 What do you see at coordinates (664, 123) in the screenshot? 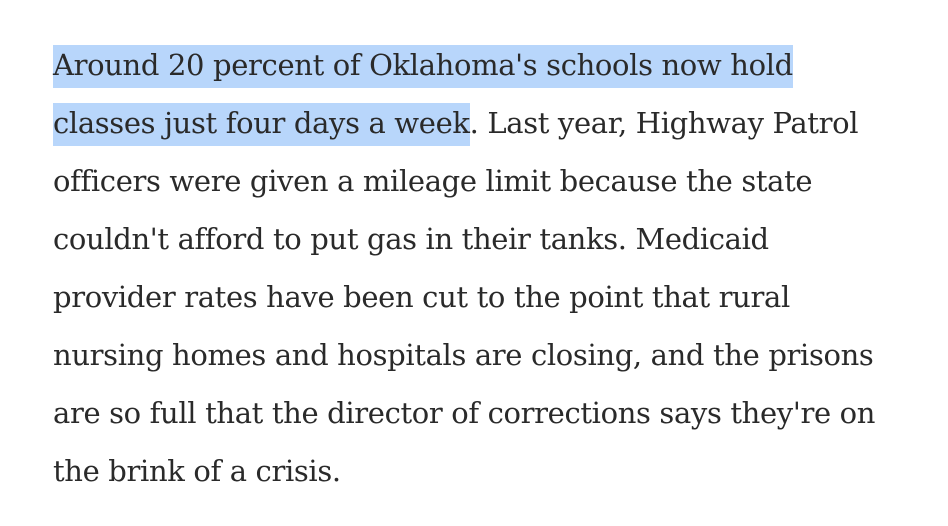
I see `line-text: . Last year, Highway Patrol` at bounding box center [664, 123].